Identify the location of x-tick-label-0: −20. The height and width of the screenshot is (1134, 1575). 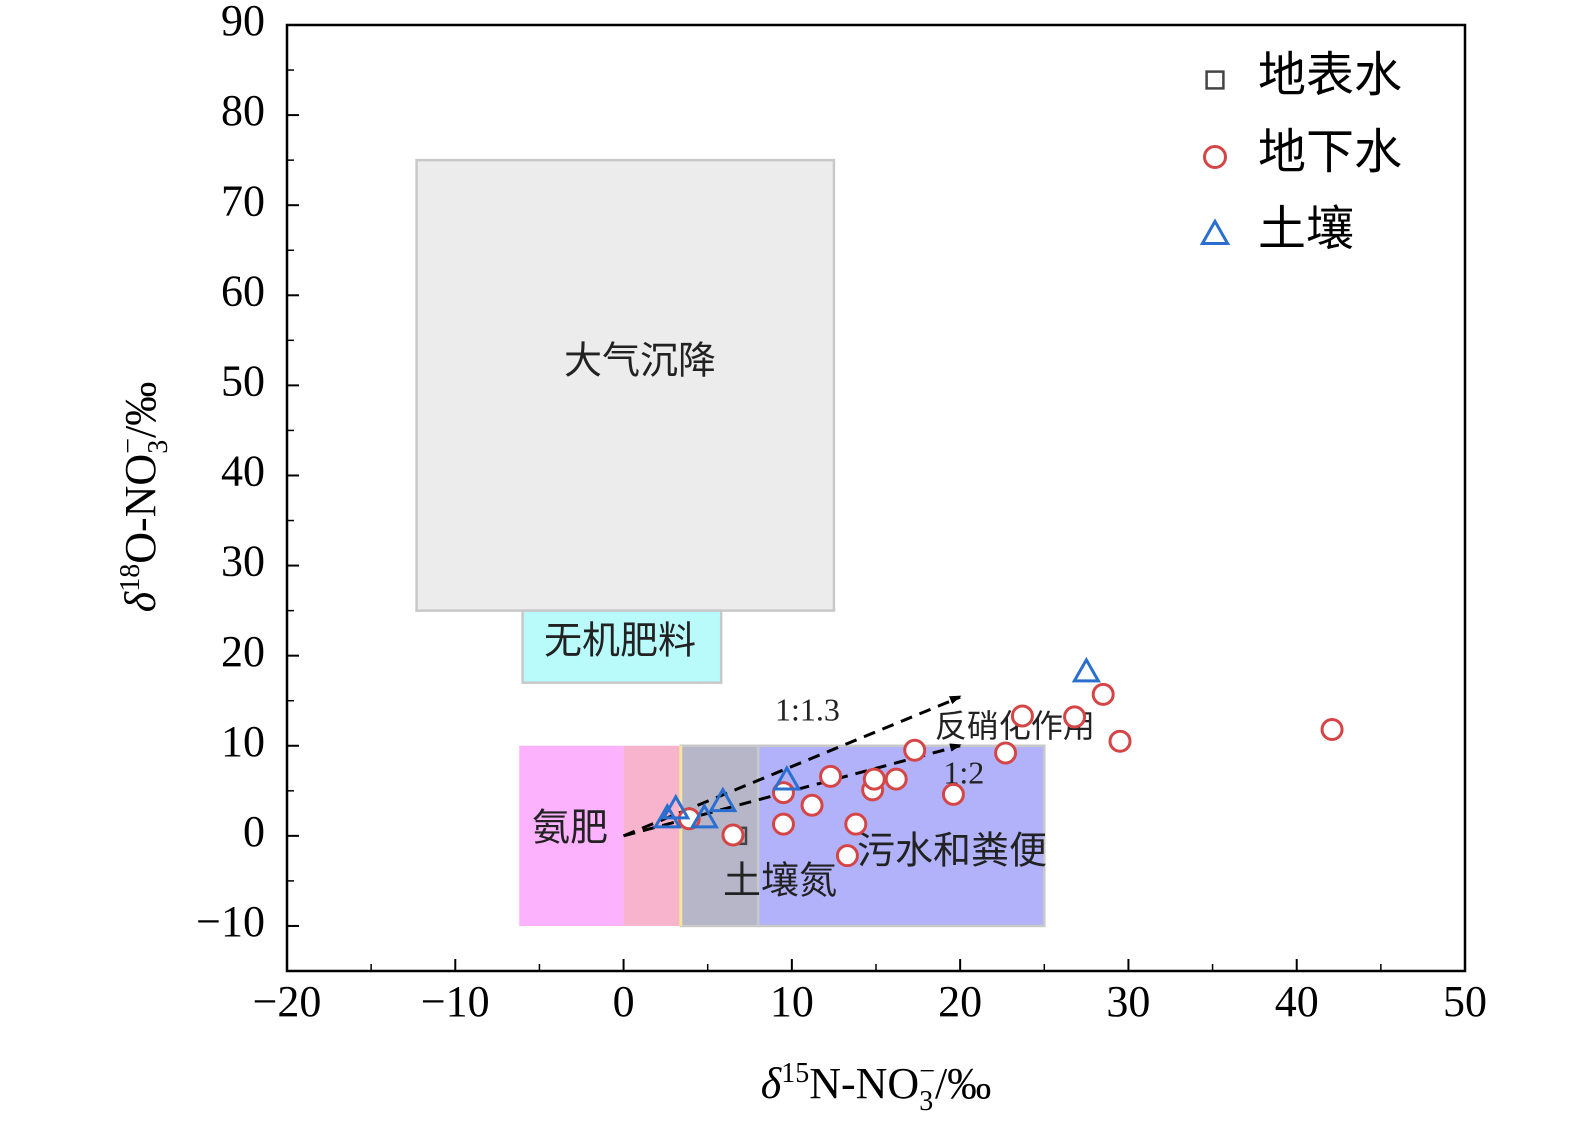
(287, 1001).